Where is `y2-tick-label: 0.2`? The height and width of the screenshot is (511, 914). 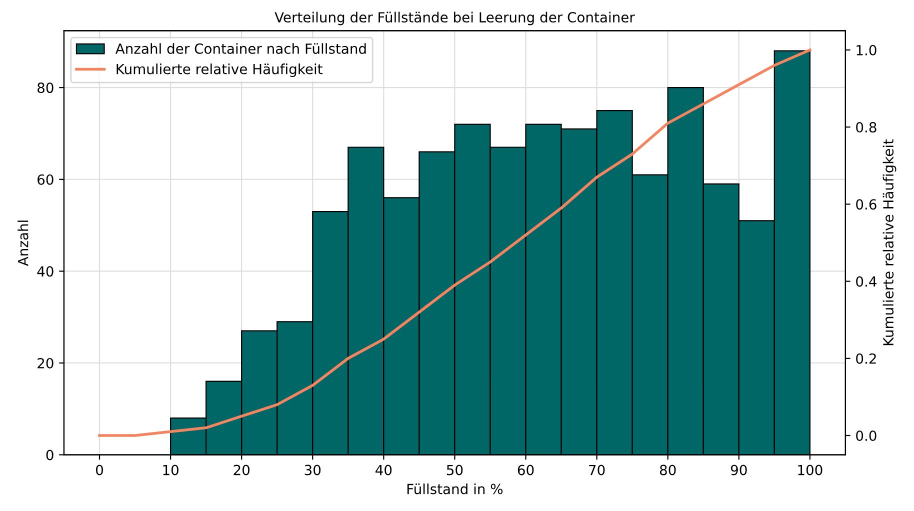 y2-tick-label: 0.2 is located at coordinates (866, 358).